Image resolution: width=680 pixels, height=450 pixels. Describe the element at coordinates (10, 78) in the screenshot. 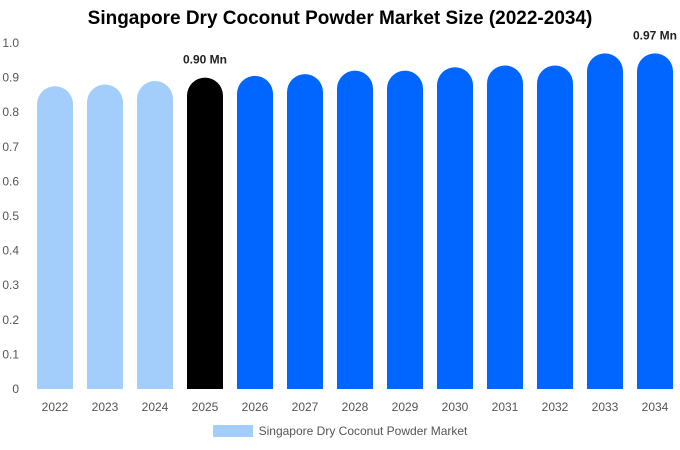

I see `y-tick-label: 0.9` at that location.